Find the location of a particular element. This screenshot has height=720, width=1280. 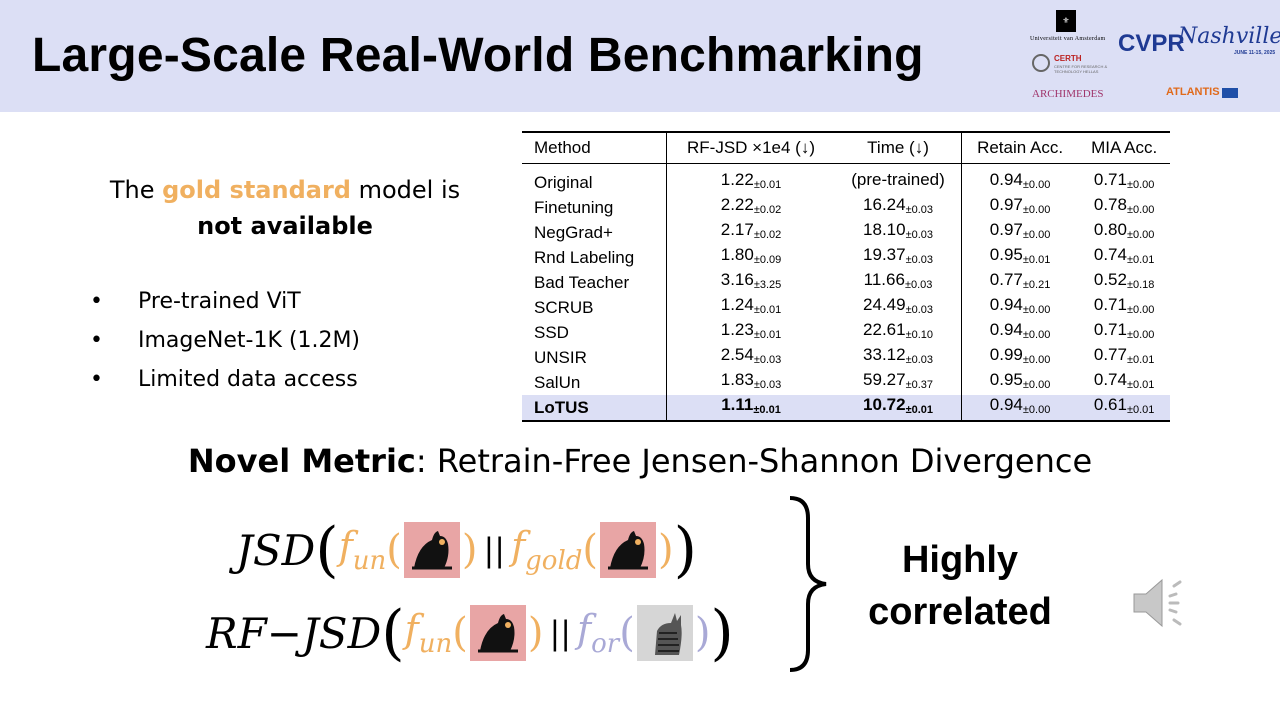

cell-time: (pre-trained) is located at coordinates (898, 180).